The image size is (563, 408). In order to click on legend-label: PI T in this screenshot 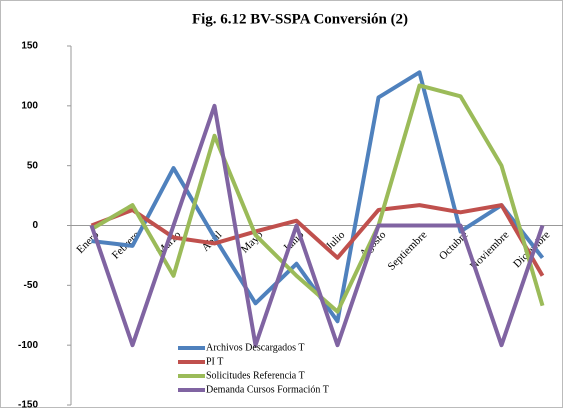, I will do `click(214, 361)`.